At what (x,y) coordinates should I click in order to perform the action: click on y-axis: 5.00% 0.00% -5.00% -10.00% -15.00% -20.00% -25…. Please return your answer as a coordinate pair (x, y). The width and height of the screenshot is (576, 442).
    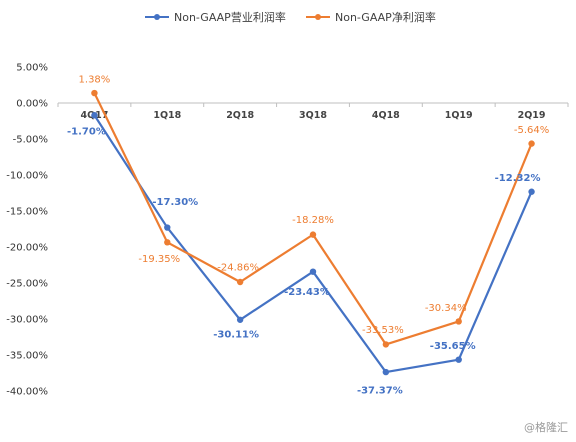
    Looking at the image, I should click on (27, 230).